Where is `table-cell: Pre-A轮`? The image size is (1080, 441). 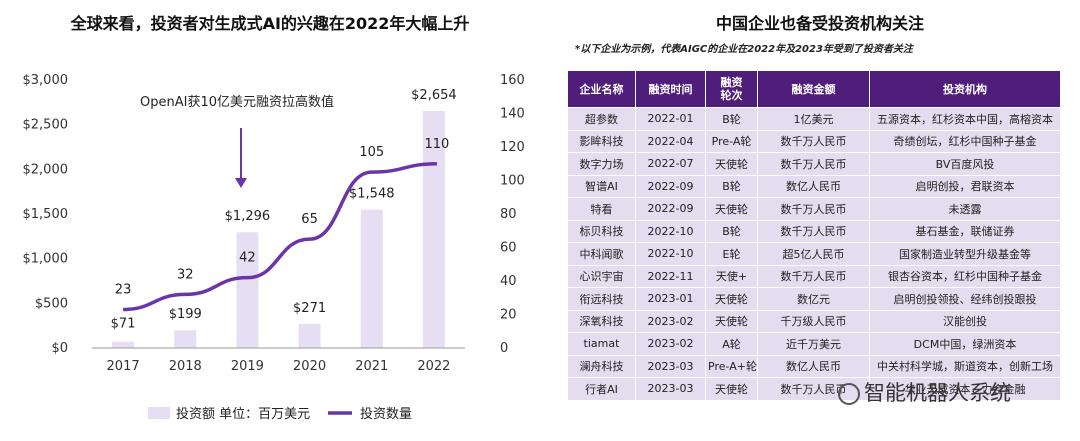
table-cell: Pre-A轮 is located at coordinates (731, 141).